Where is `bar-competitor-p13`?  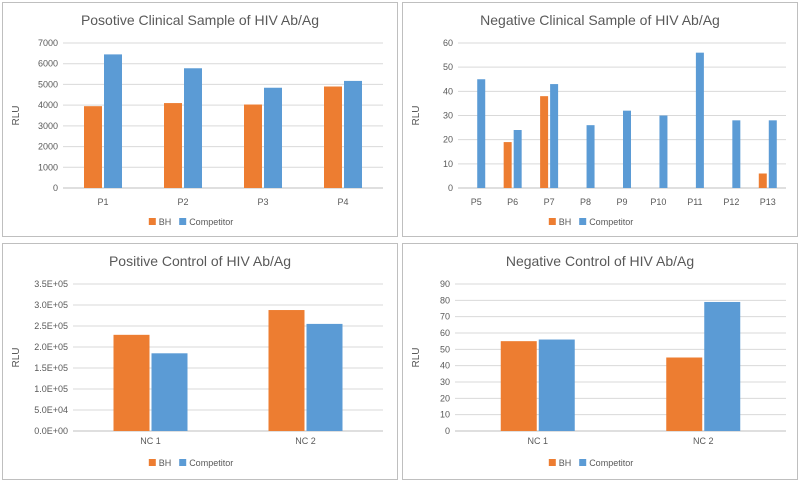 bar-competitor-p13 is located at coordinates (772, 154).